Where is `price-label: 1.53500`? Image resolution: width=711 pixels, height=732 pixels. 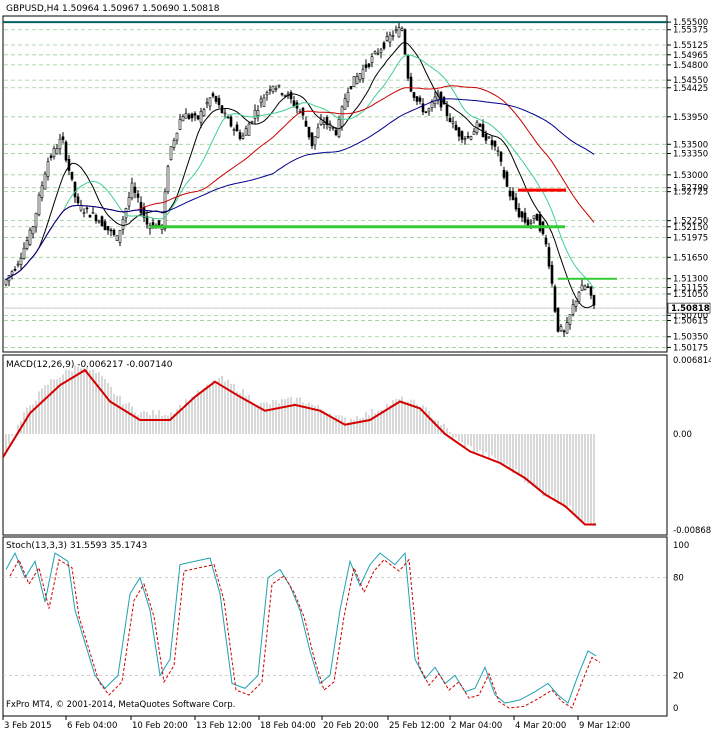 price-label: 1.53500 is located at coordinates (690, 145).